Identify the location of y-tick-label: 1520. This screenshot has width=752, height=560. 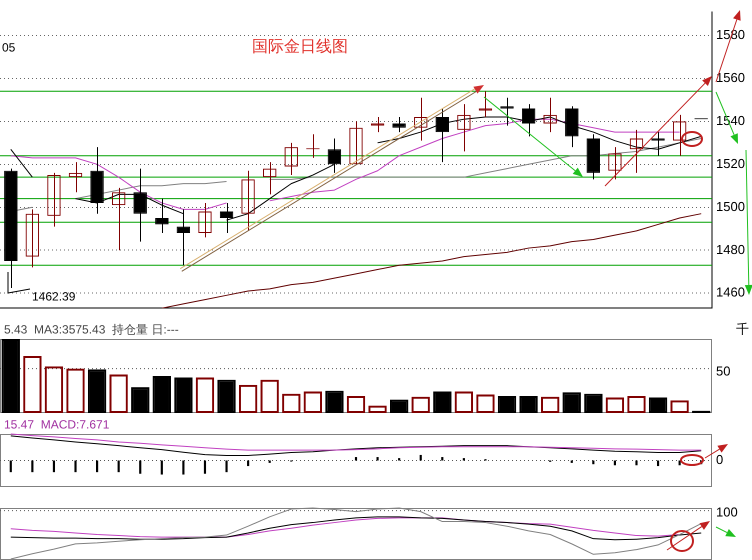
(730, 163).